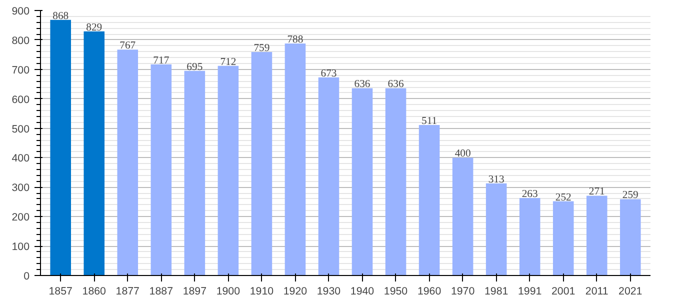 This screenshot has height=300, width=675. I want to click on x-tick-label: 2011, so click(596, 292).